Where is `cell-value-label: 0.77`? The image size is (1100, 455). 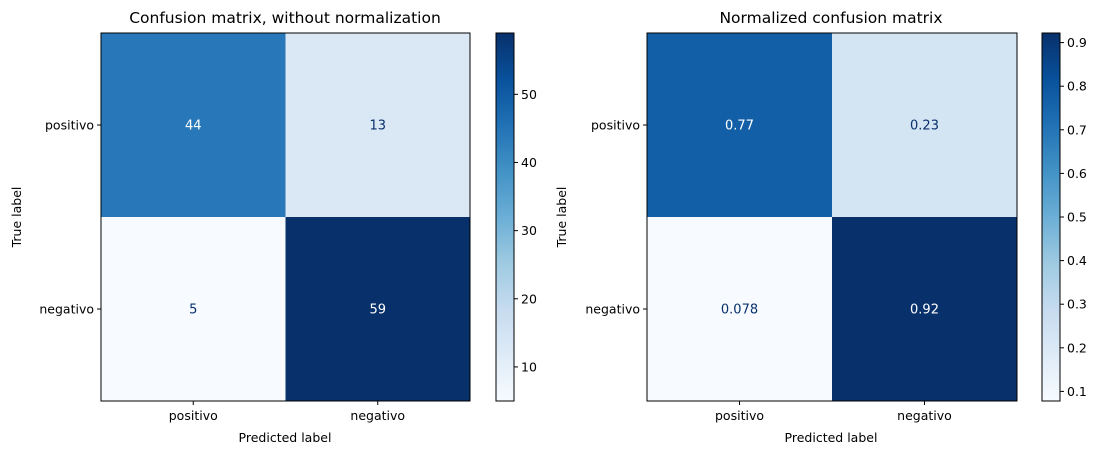 cell-value-label: 0.77 is located at coordinates (739, 126).